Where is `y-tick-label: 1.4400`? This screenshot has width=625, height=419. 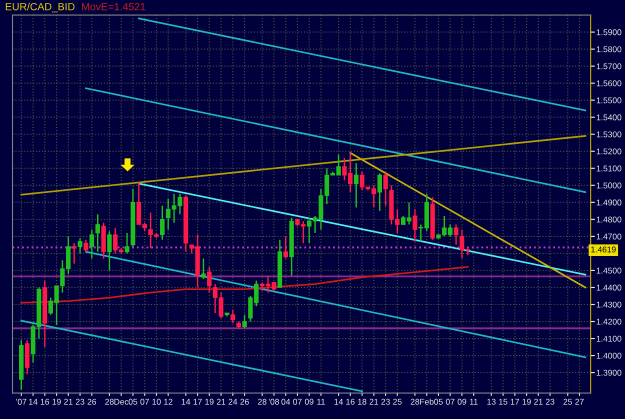 y-tick-label: 1.4400 is located at coordinates (609, 287).